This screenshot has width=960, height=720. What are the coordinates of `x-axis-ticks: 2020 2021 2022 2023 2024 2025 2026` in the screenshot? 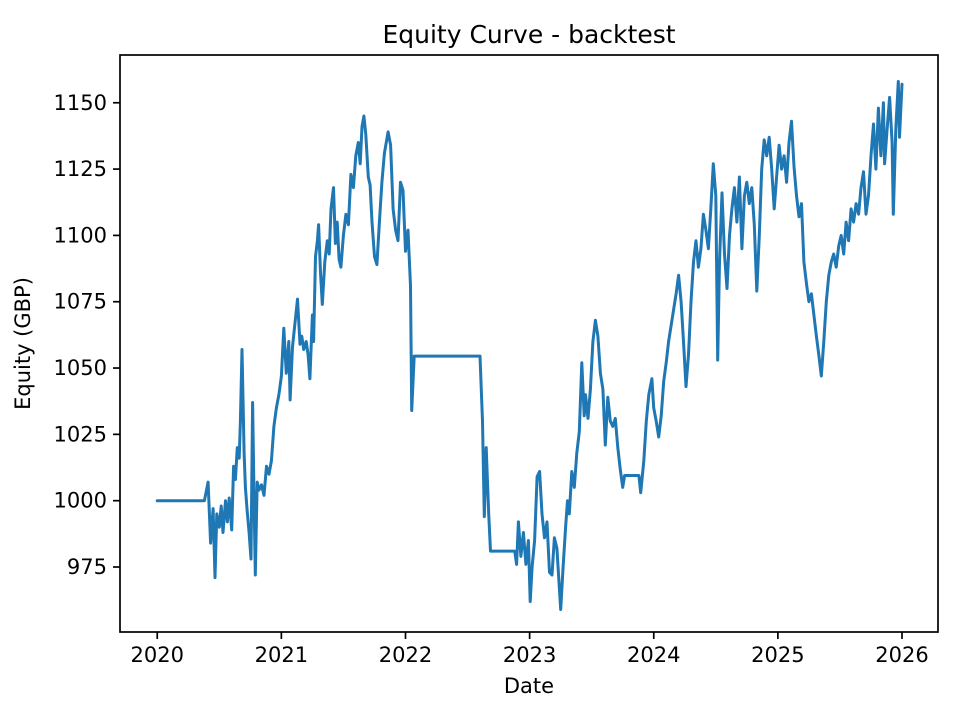 It's located at (530, 649).